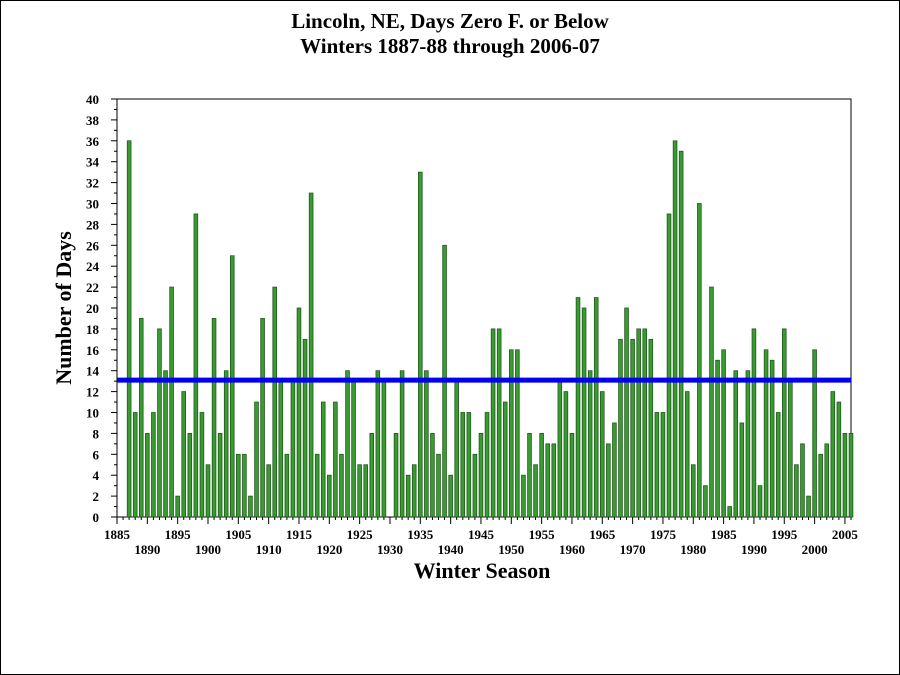  Describe the element at coordinates (717, 438) in the screenshot. I see `bar-1984` at that location.